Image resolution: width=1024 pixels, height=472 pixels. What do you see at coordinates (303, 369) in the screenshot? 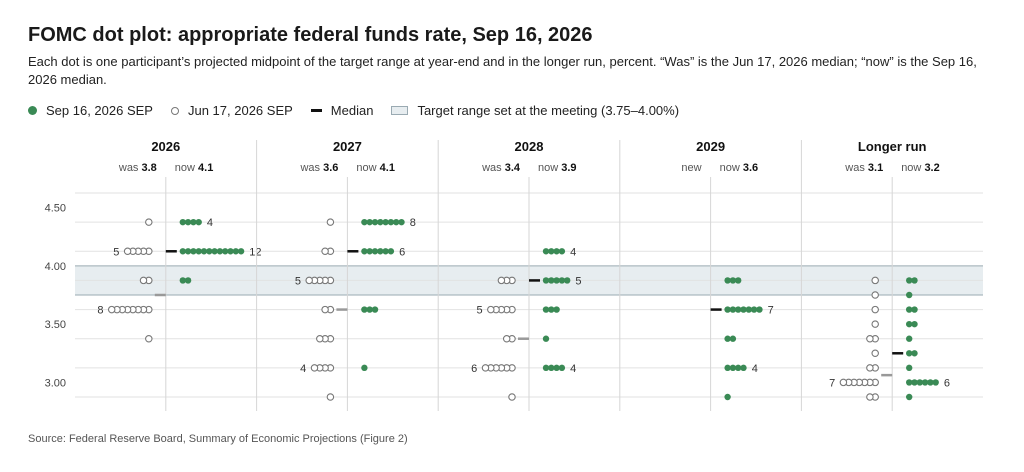
I see `previous-count-label: 4` at bounding box center [303, 369].